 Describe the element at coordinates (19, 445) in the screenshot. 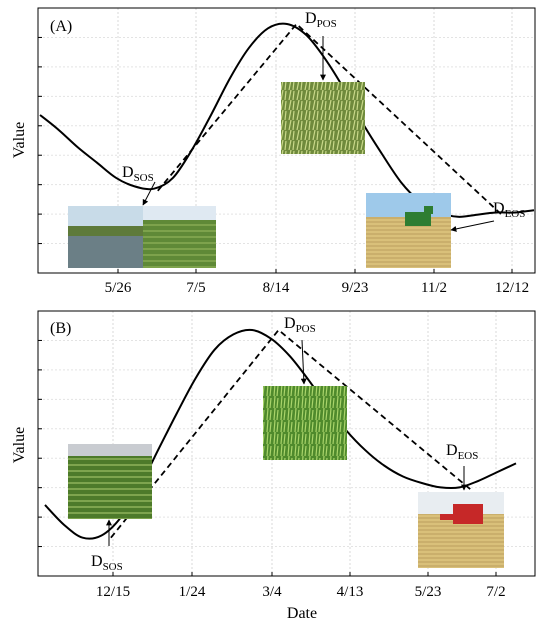

I see `panel-b-y-axis-label: Value` at that location.